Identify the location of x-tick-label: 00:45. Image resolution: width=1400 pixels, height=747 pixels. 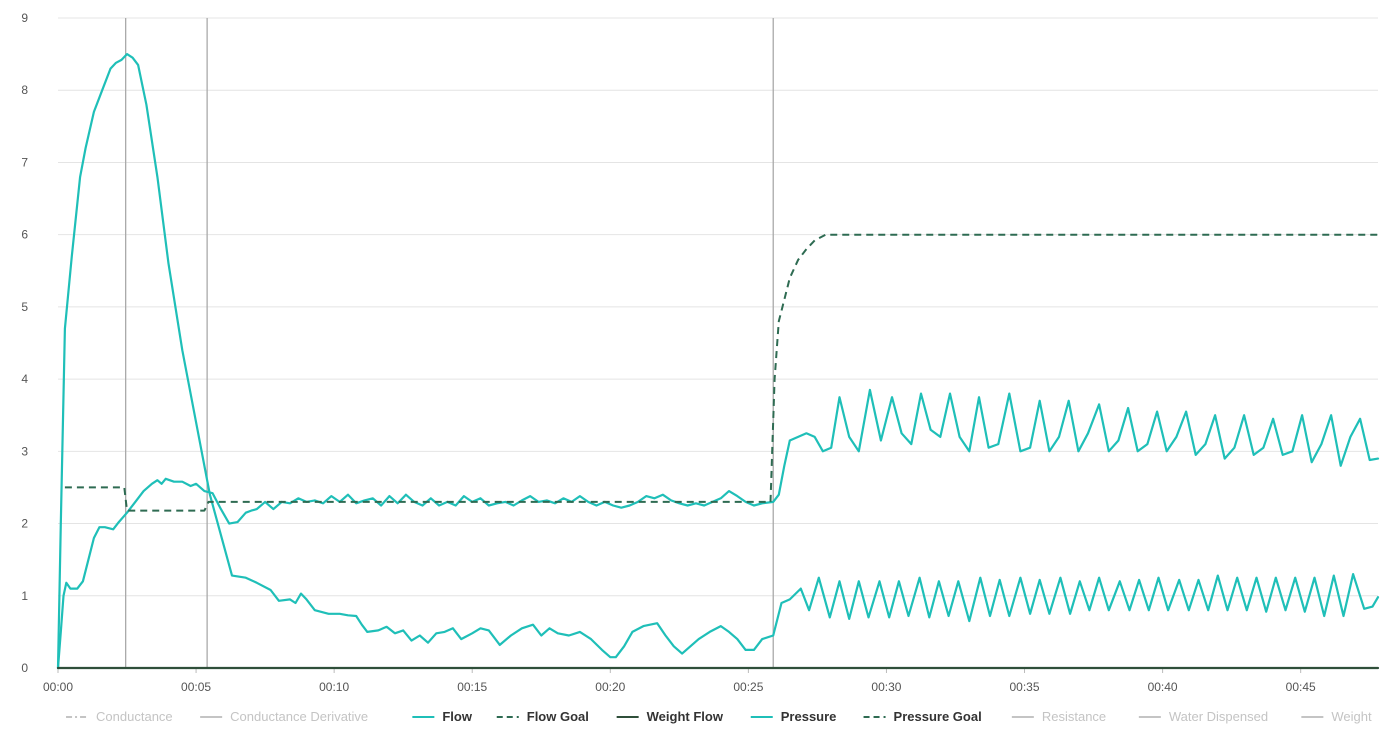
(1301, 687).